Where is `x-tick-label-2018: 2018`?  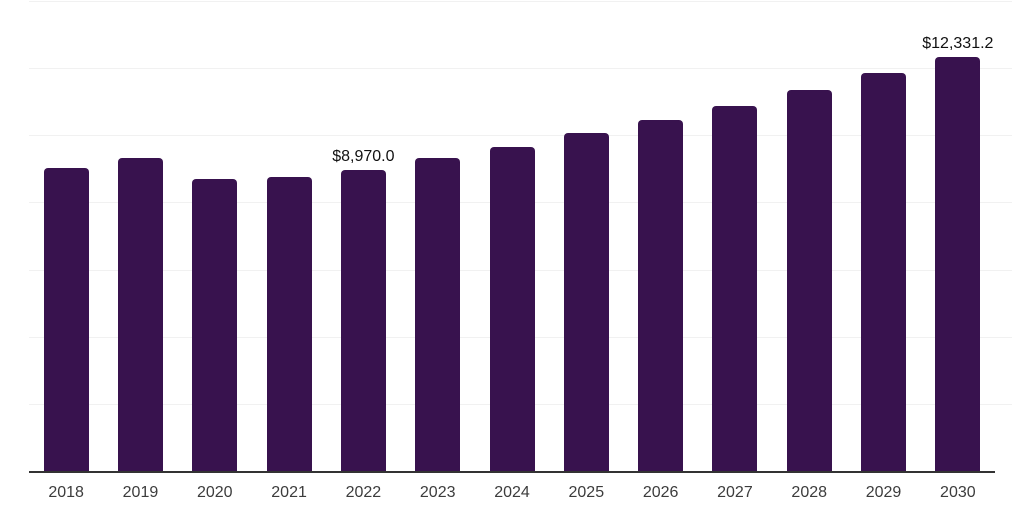
x-tick-label-2018: 2018 is located at coordinates (66, 492).